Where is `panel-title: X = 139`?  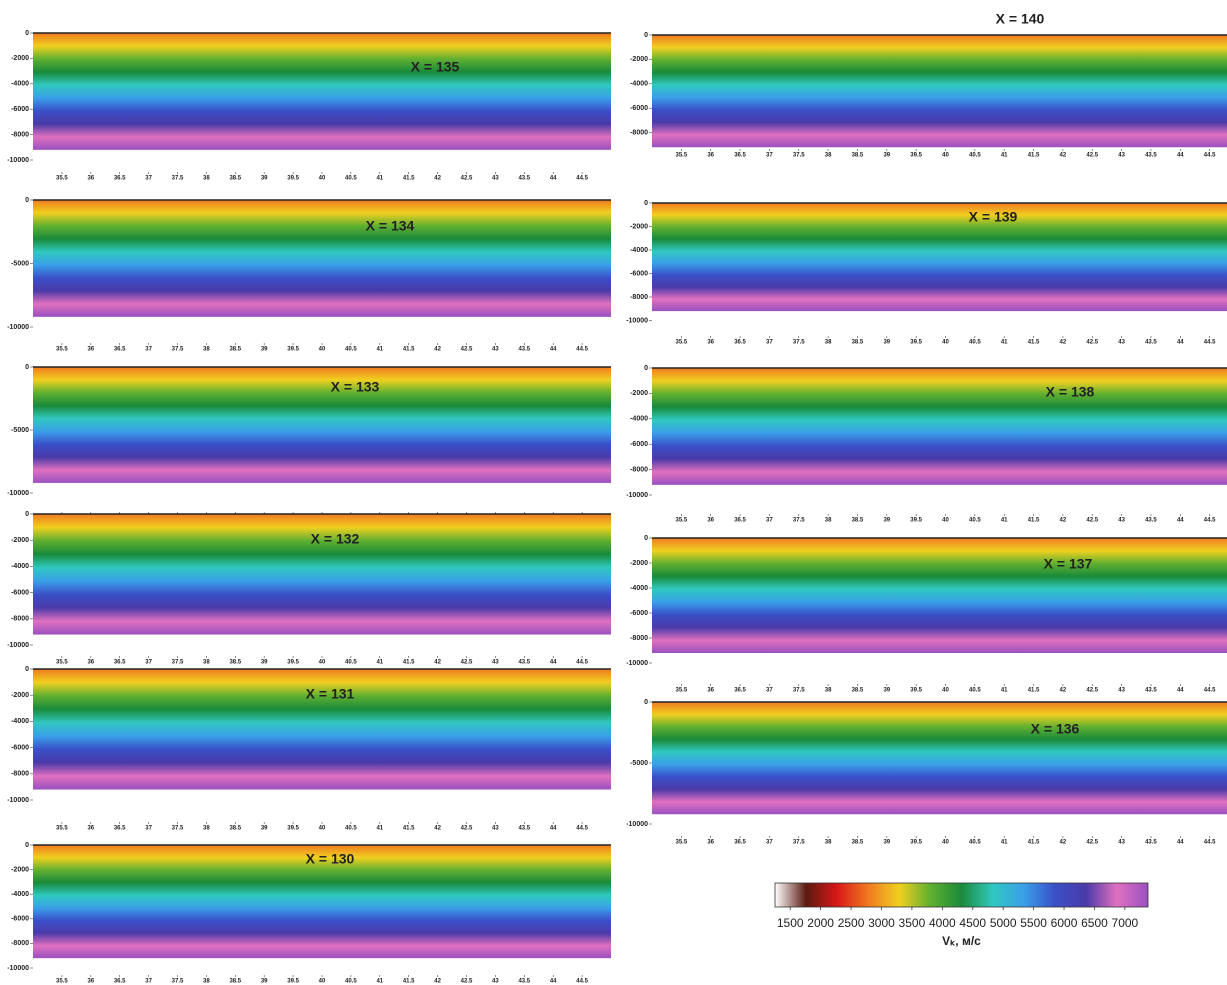
panel-title: X = 139 is located at coordinates (993, 217).